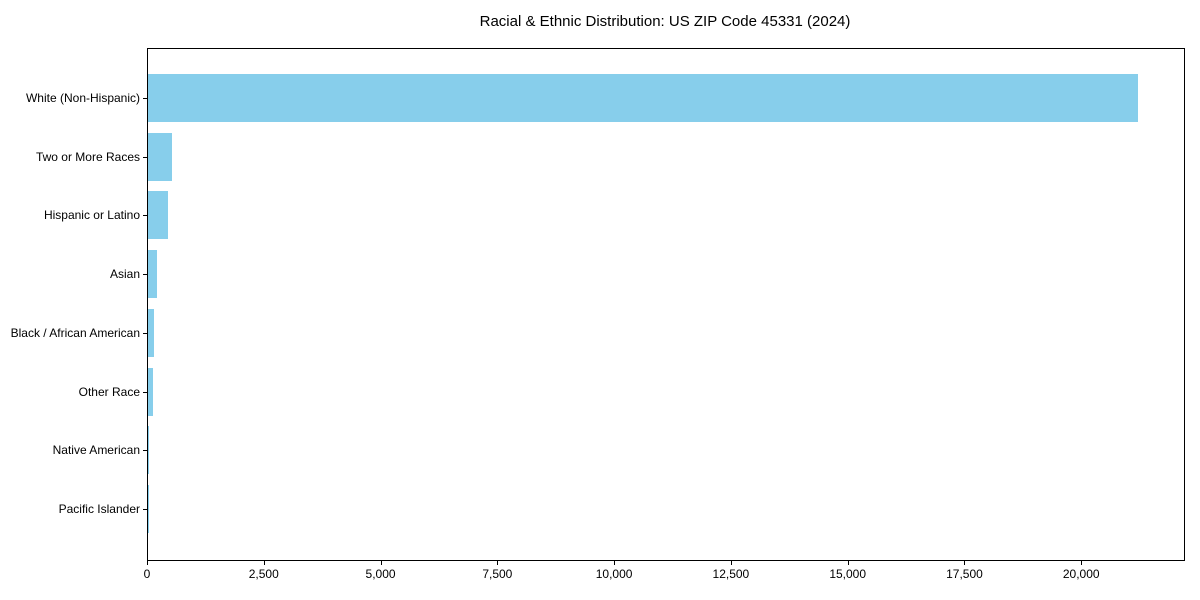  I want to click on bar-native-american, so click(148, 450).